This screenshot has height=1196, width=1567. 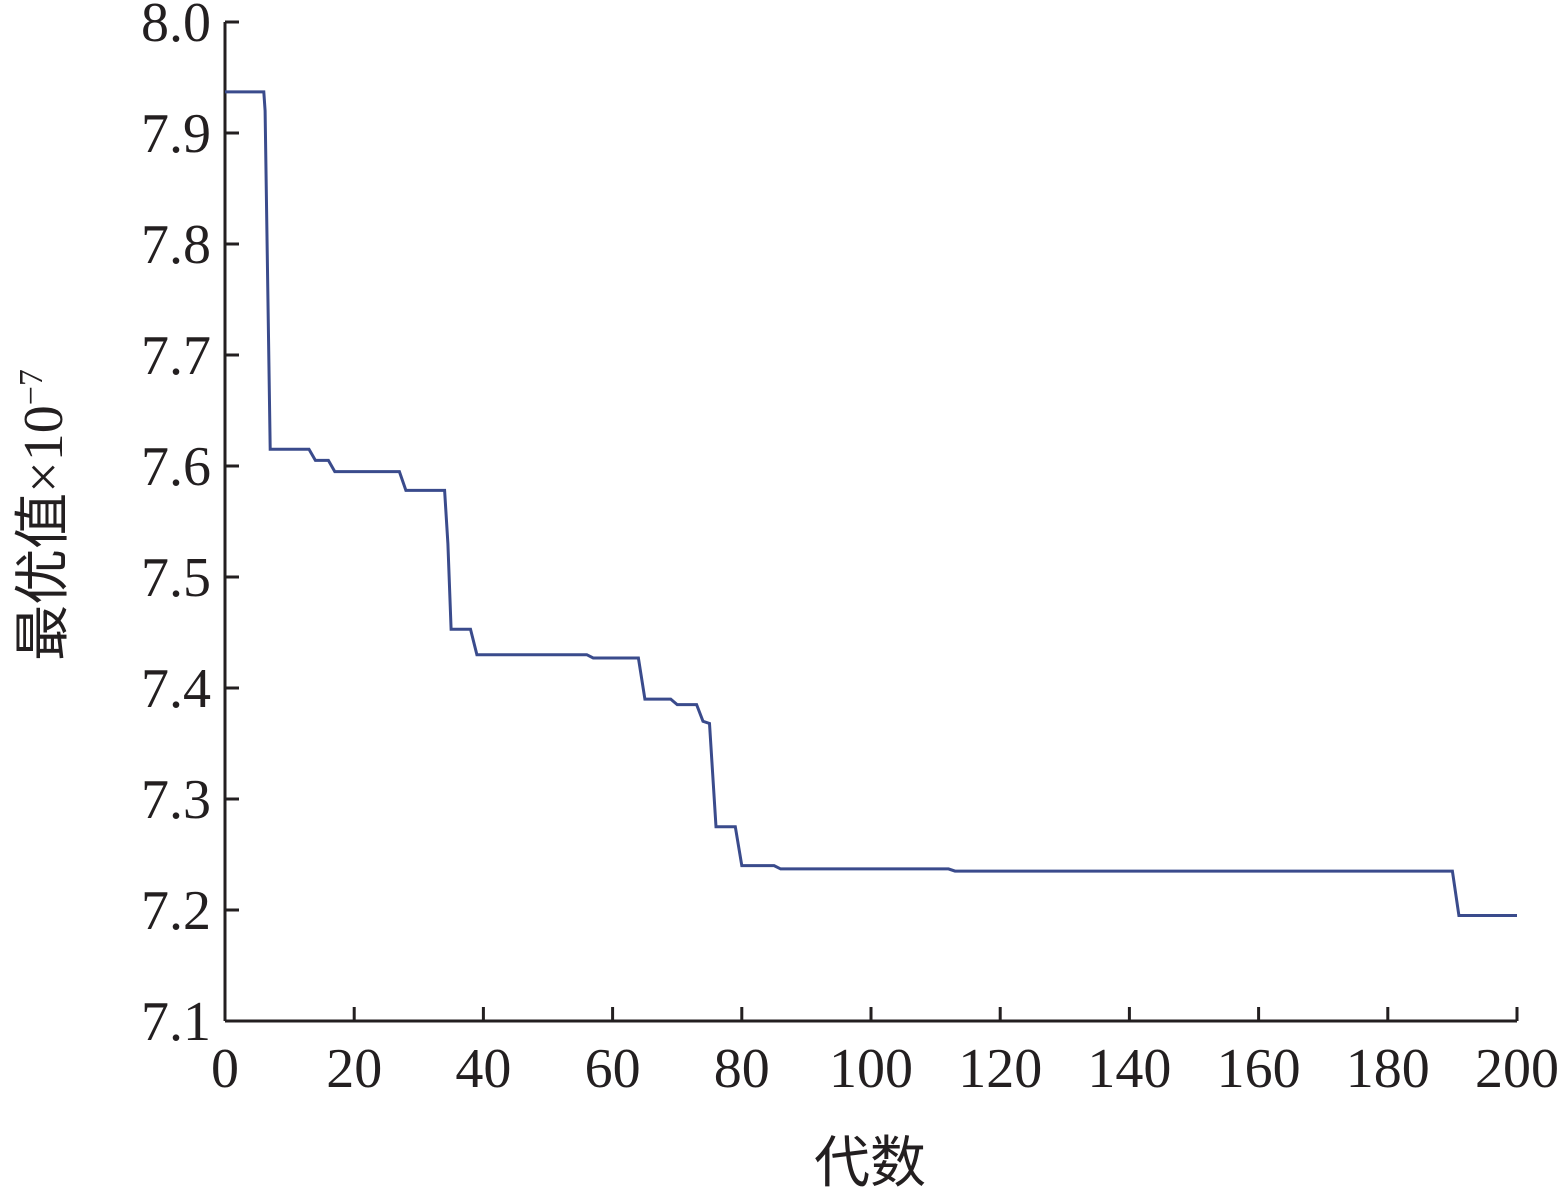 I want to click on x-tick-label: 40, so click(x=483, y=1069).